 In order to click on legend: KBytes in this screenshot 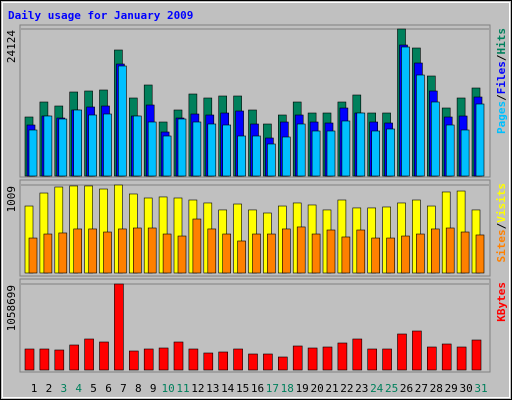, I will do `click(501, 302)`.